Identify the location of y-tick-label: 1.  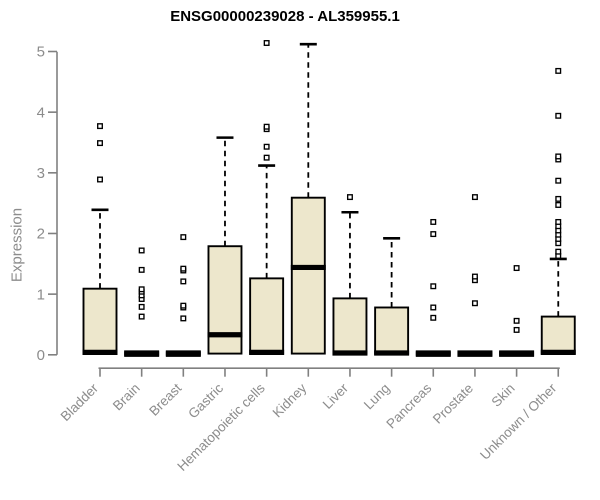
(41, 294).